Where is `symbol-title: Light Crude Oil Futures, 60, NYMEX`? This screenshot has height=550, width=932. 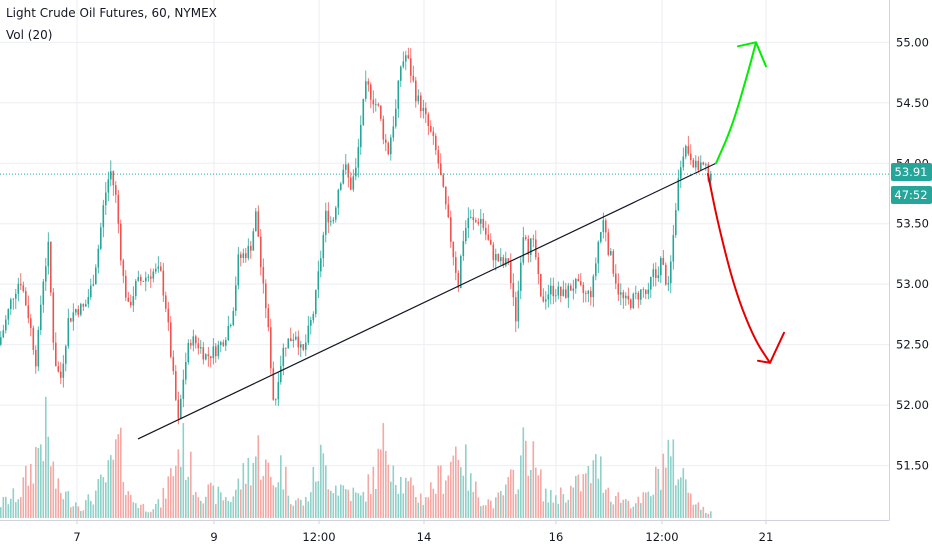 symbol-title: Light Crude Oil Futures, 60, NYMEX is located at coordinates (111, 13).